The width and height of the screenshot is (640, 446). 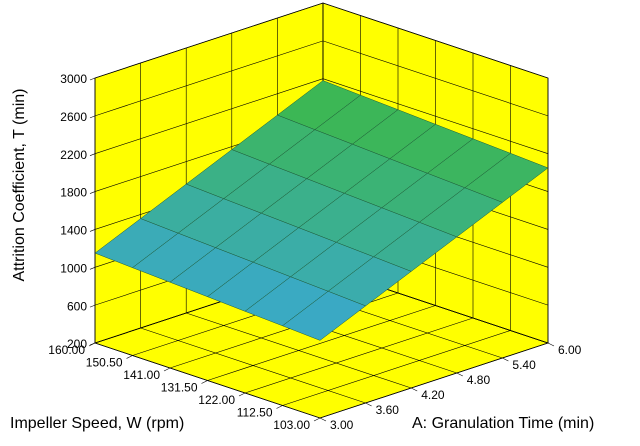 I want to click on x-tick-label: 6.00, so click(x=570, y=350).